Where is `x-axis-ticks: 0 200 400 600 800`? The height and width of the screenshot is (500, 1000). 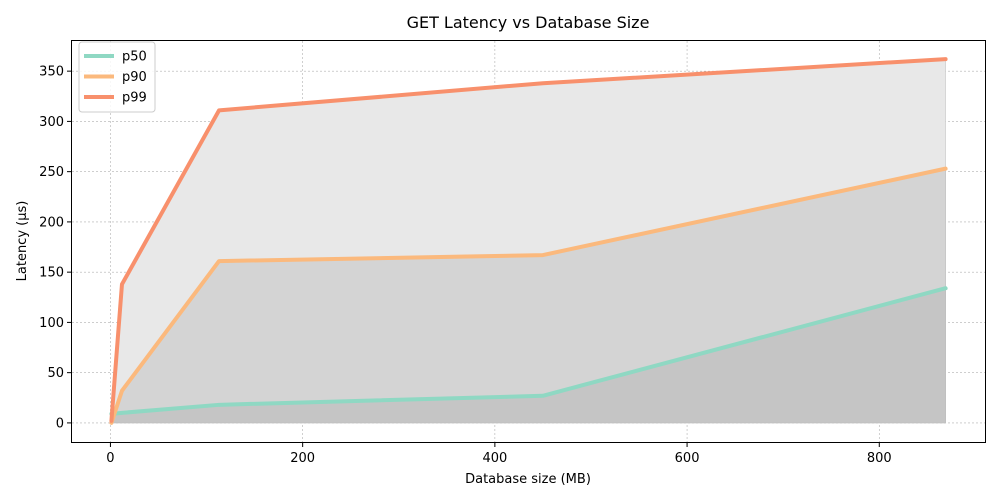
x-axis-ticks: 0 200 400 600 800 is located at coordinates (499, 454).